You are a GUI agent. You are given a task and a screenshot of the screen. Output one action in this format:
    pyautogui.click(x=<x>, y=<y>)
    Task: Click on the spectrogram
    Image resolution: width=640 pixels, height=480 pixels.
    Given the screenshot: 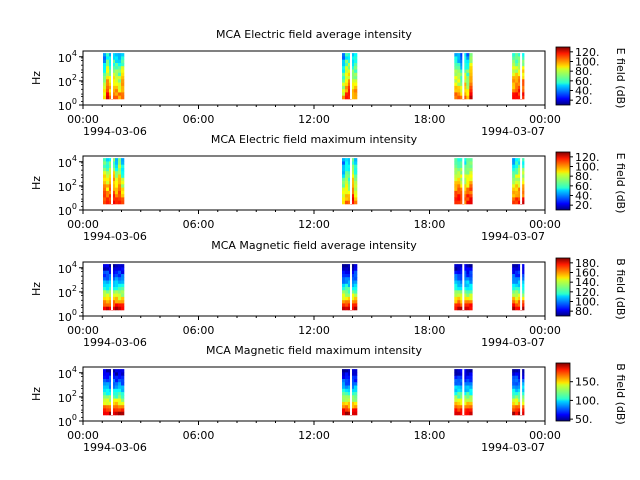 What is the action you would take?
    pyautogui.click(x=314, y=392)
    